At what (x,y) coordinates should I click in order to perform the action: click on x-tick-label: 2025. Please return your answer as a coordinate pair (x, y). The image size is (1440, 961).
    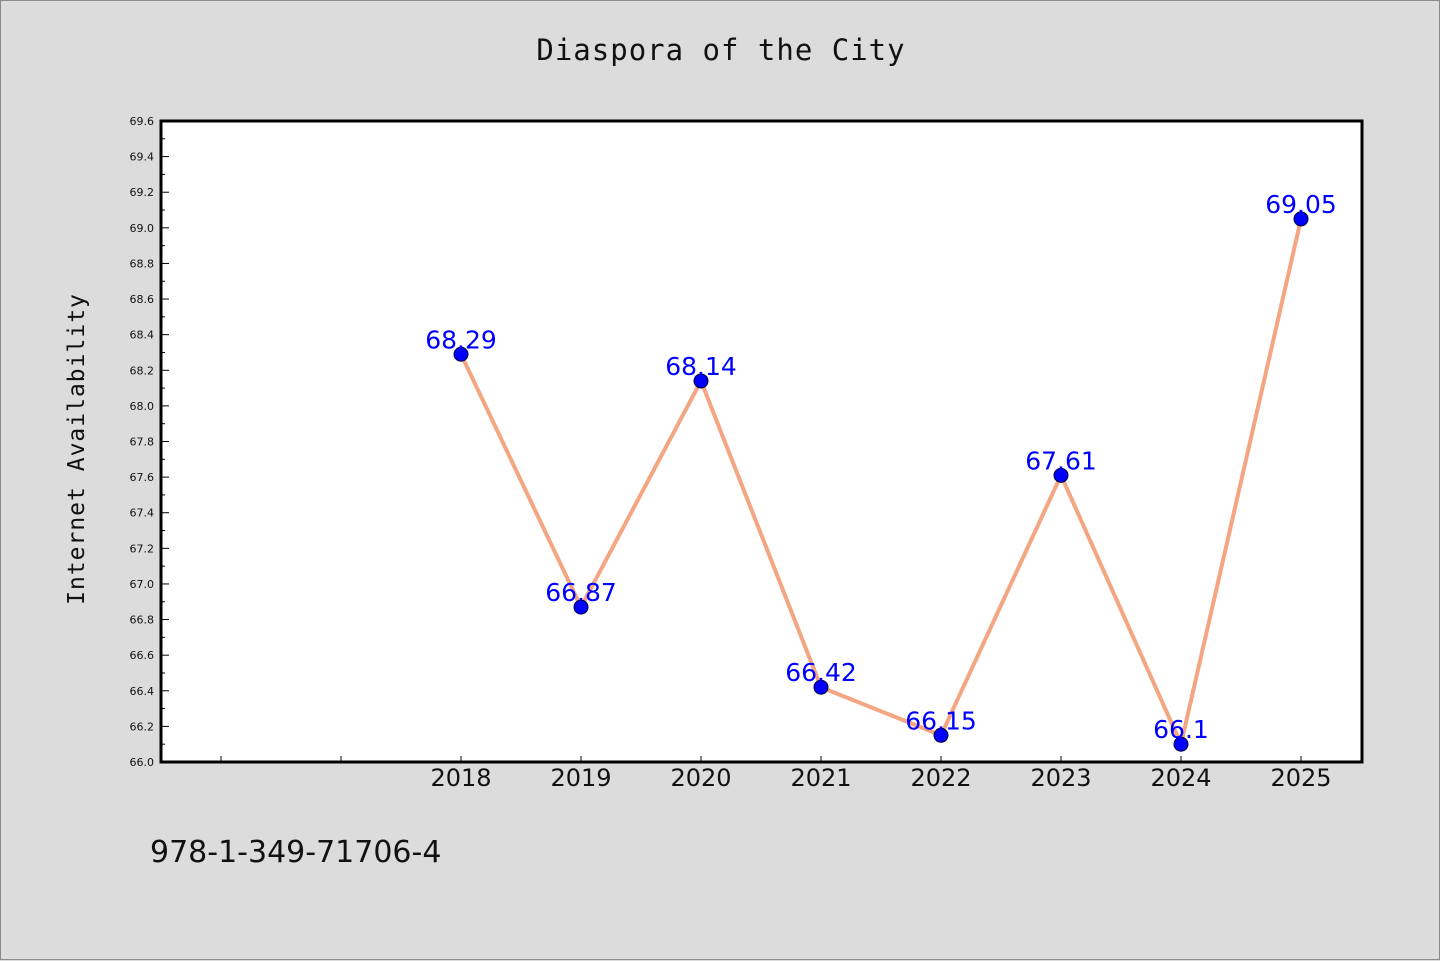
    Looking at the image, I should click on (1300, 778).